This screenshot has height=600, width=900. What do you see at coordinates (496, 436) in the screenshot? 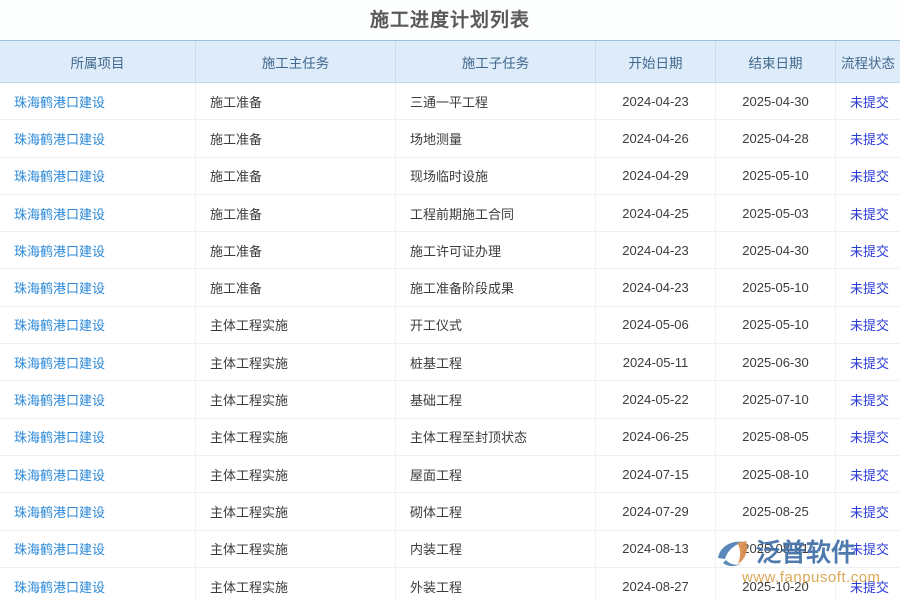
I see `cell-sub-task: 主体工程至封顶状态` at bounding box center [496, 436].